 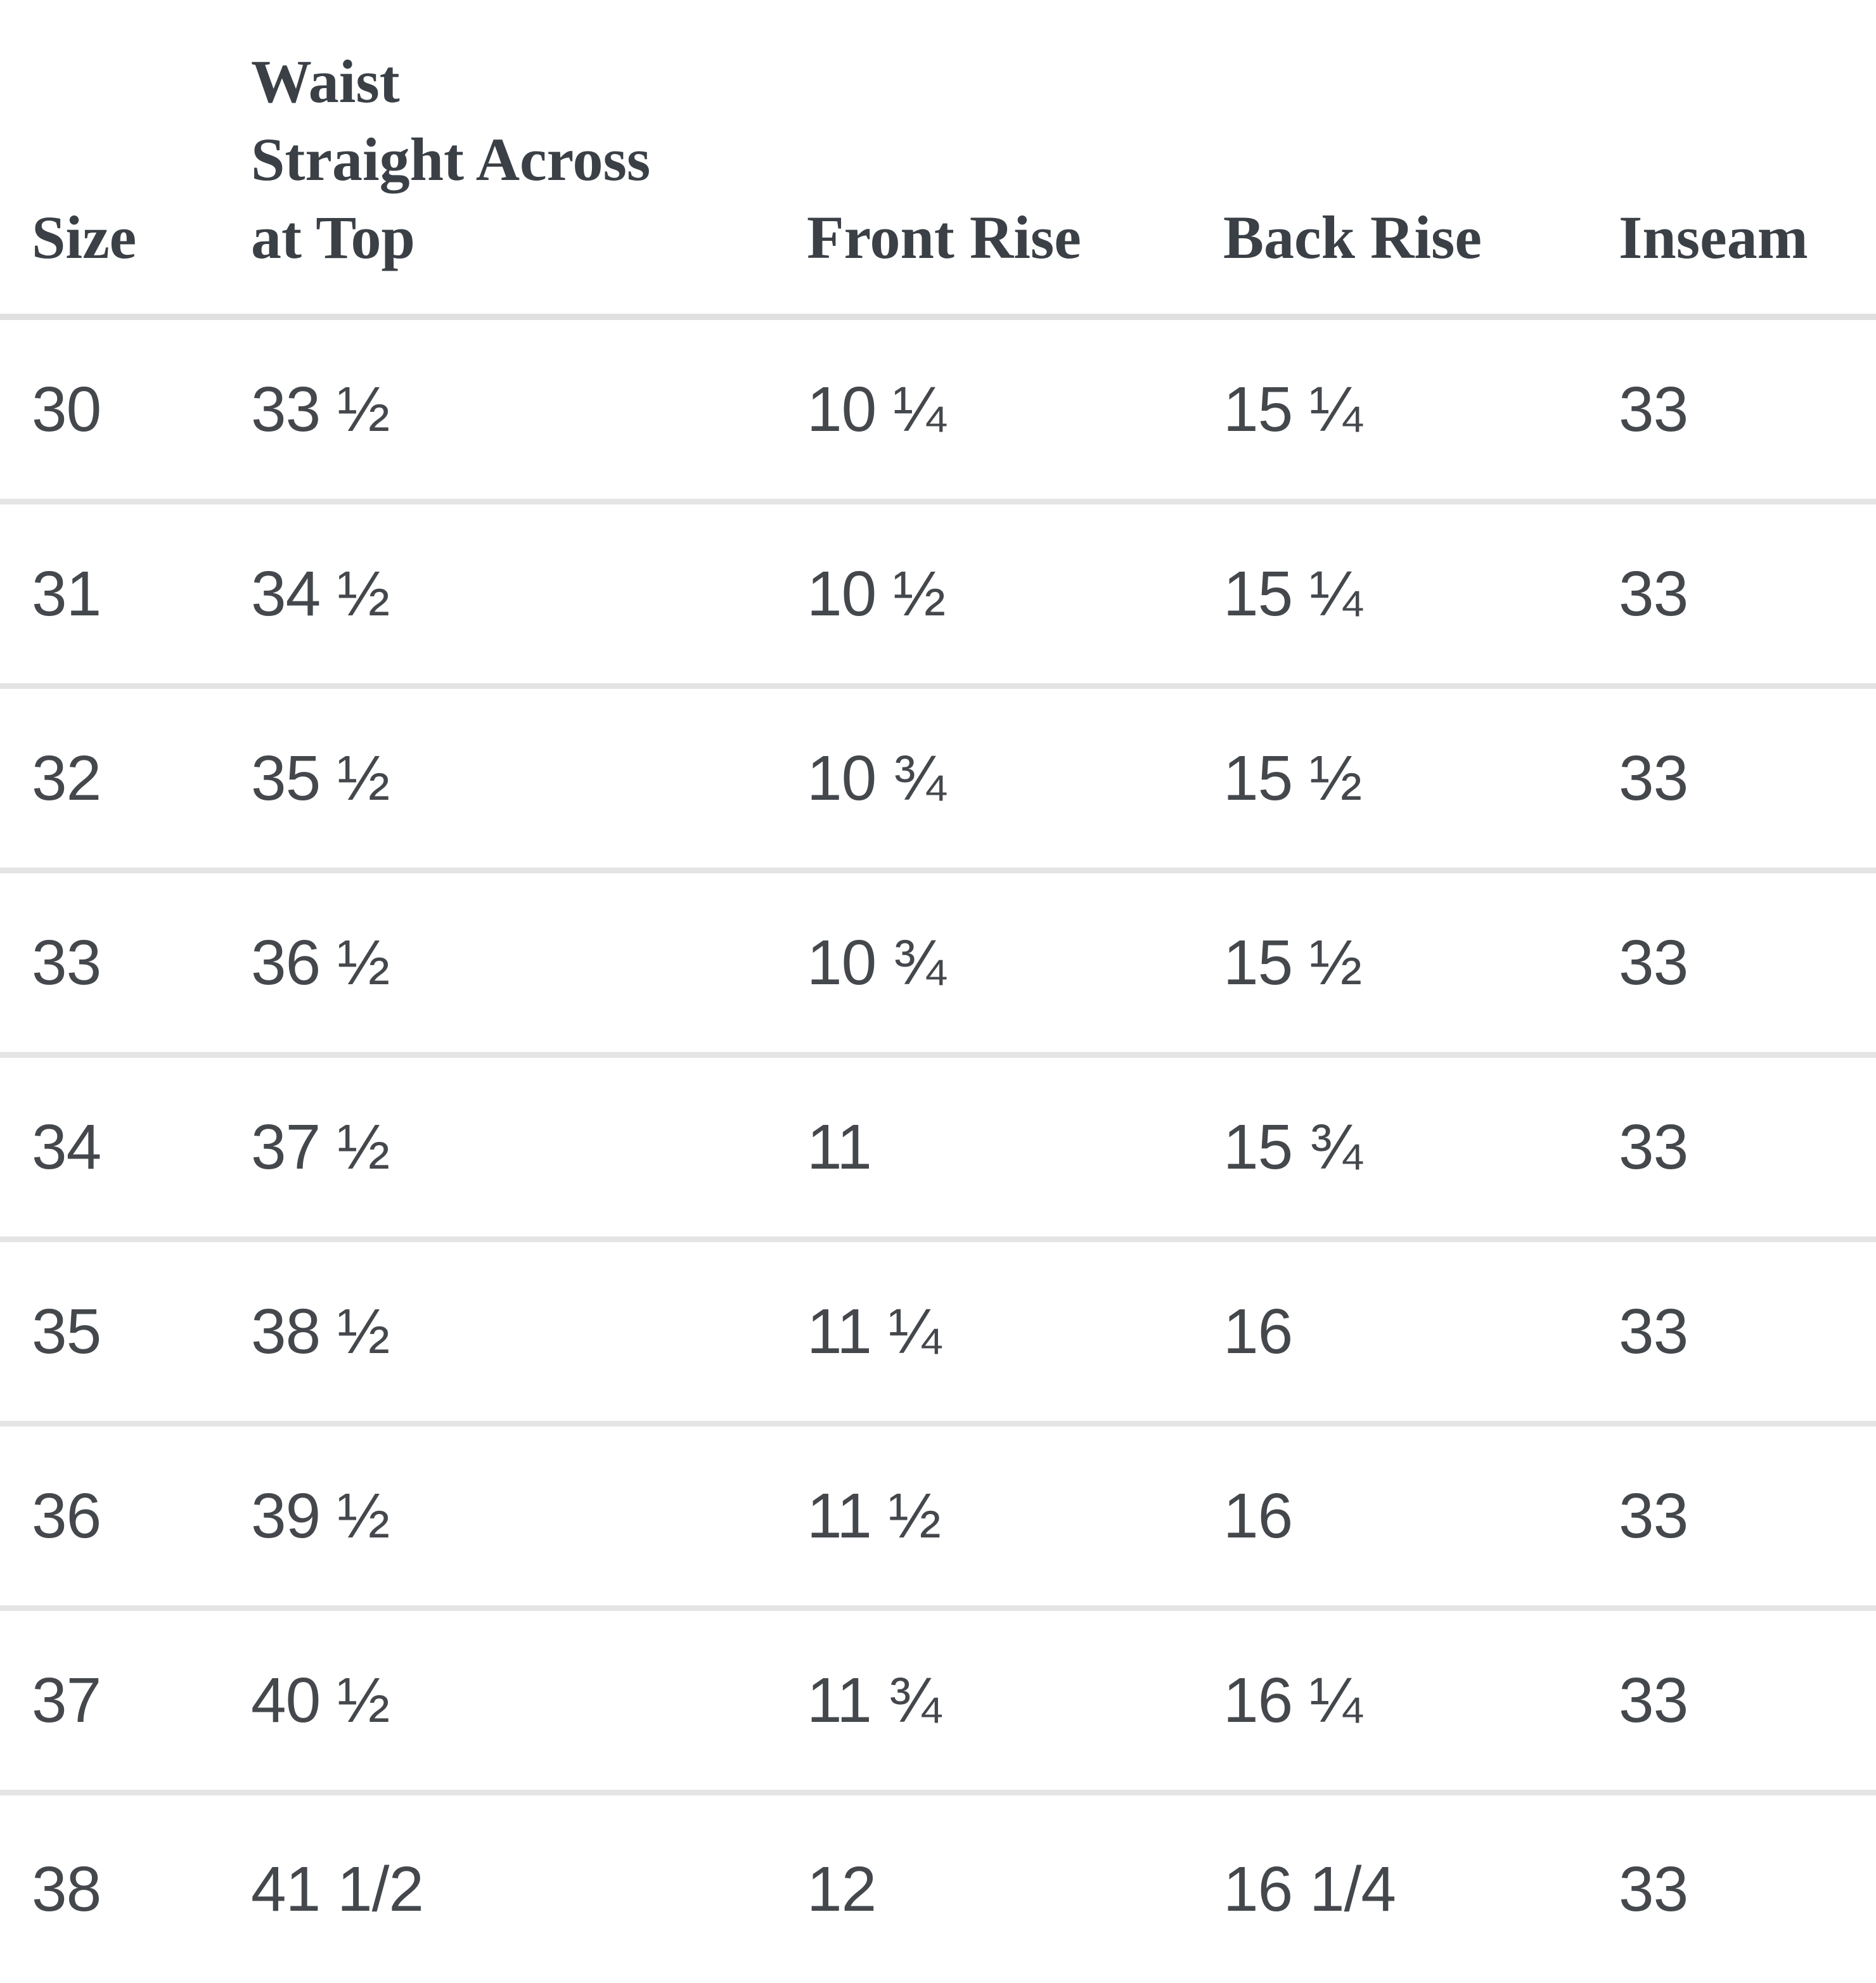 What do you see at coordinates (320, 1331) in the screenshot?
I see `cell-waist: 38 ½` at bounding box center [320, 1331].